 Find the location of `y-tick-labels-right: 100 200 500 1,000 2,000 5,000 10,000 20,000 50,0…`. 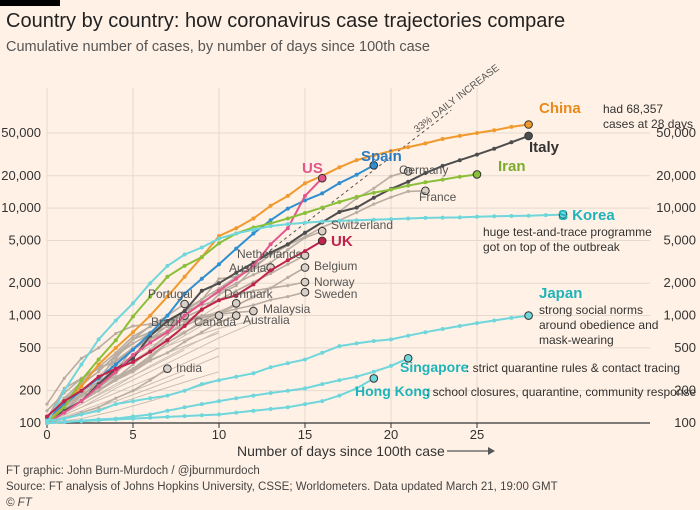

y-tick-labels-right: 100 200 500 1,000 2,000 5,000 10,000 20,000 50,0… is located at coordinates (676, 277).